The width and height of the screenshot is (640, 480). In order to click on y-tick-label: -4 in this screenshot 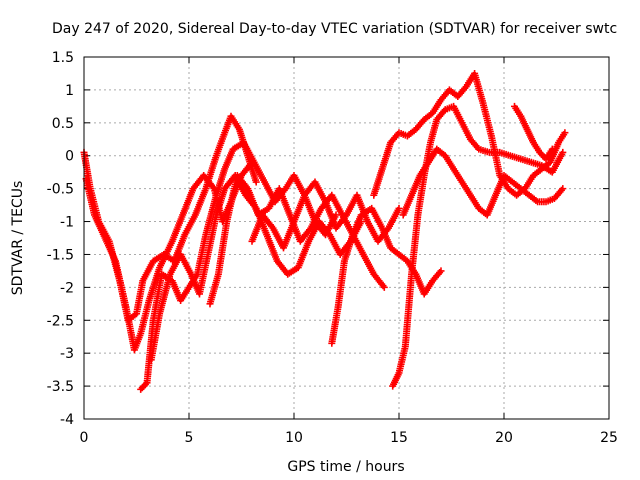, I will do `click(67, 420)`.